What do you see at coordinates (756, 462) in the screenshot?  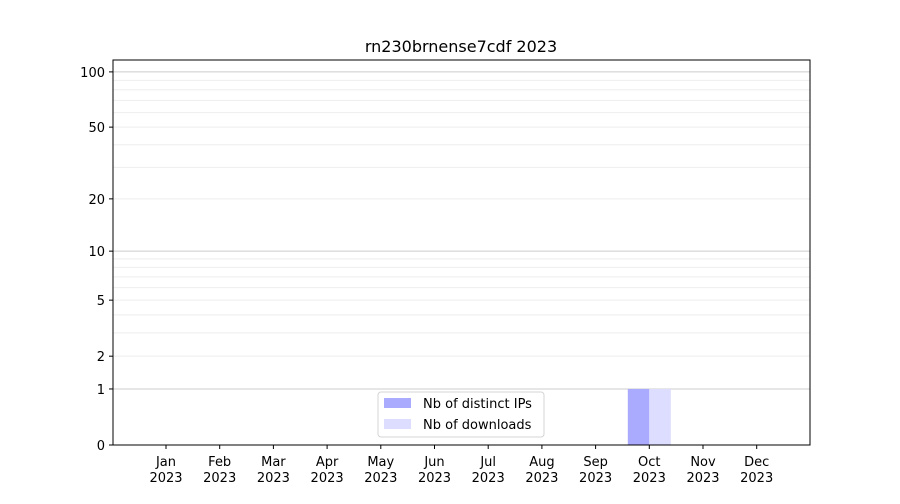 I see `x-tick-label: Dec` at bounding box center [756, 462].